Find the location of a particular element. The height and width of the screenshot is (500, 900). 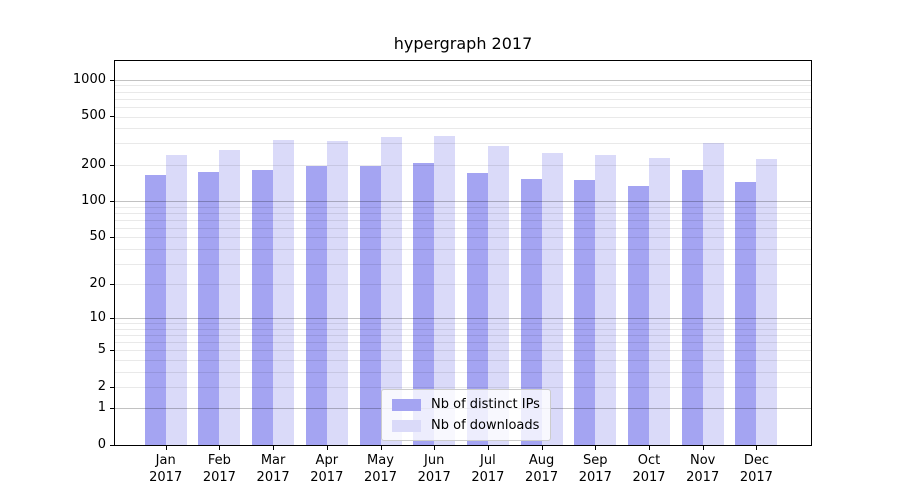

bar-nb-of-distinct-ips-apr is located at coordinates (316, 305).